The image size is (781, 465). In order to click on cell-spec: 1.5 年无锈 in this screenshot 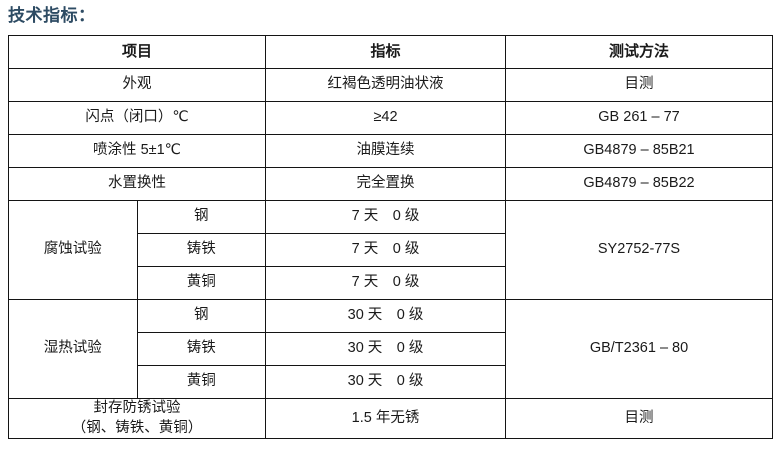, I will do `click(385, 418)`.